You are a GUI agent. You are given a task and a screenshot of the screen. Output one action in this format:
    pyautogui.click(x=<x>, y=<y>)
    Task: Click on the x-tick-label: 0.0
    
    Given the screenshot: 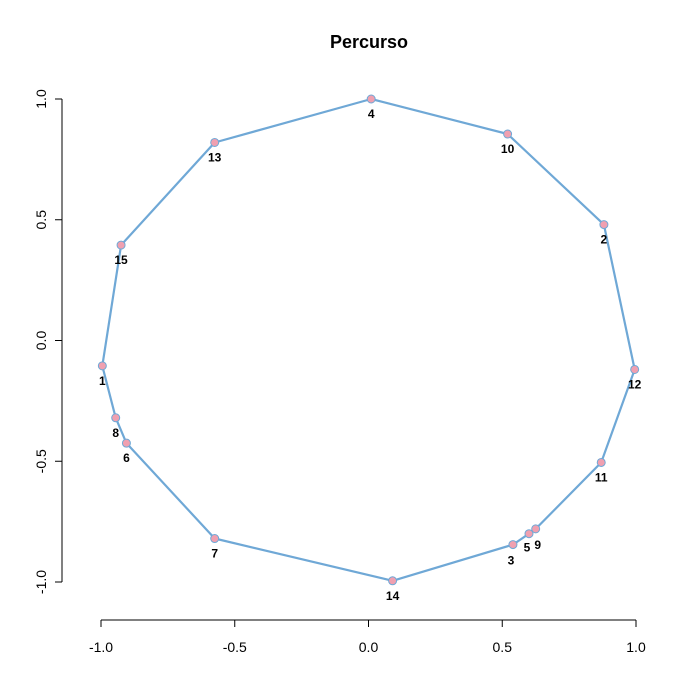 What is the action you would take?
    pyautogui.click(x=369, y=647)
    